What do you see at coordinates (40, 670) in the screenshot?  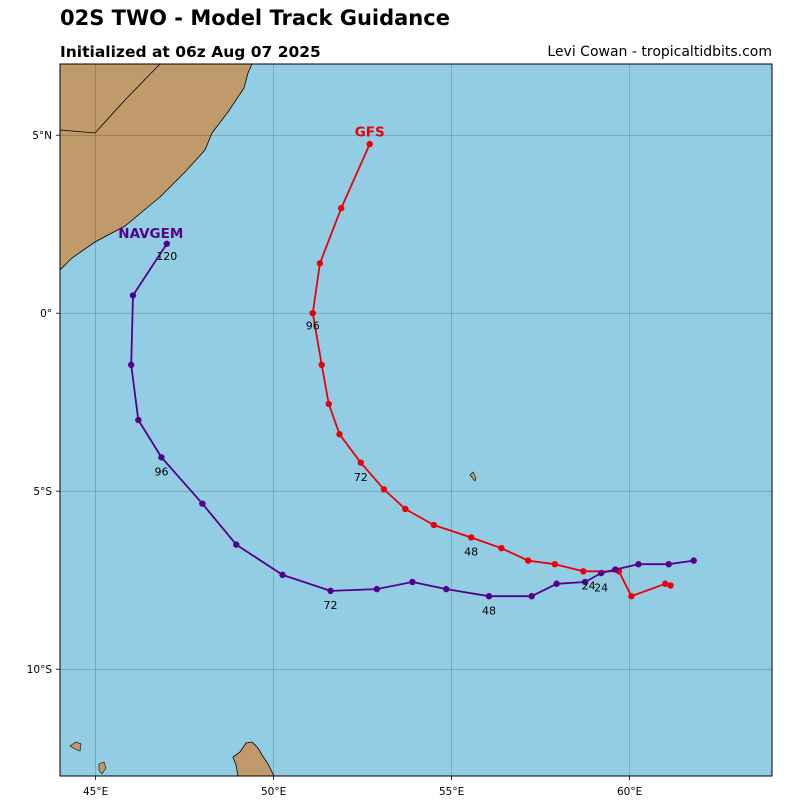 I see `lat-tick-label: 10°S` at bounding box center [40, 670].